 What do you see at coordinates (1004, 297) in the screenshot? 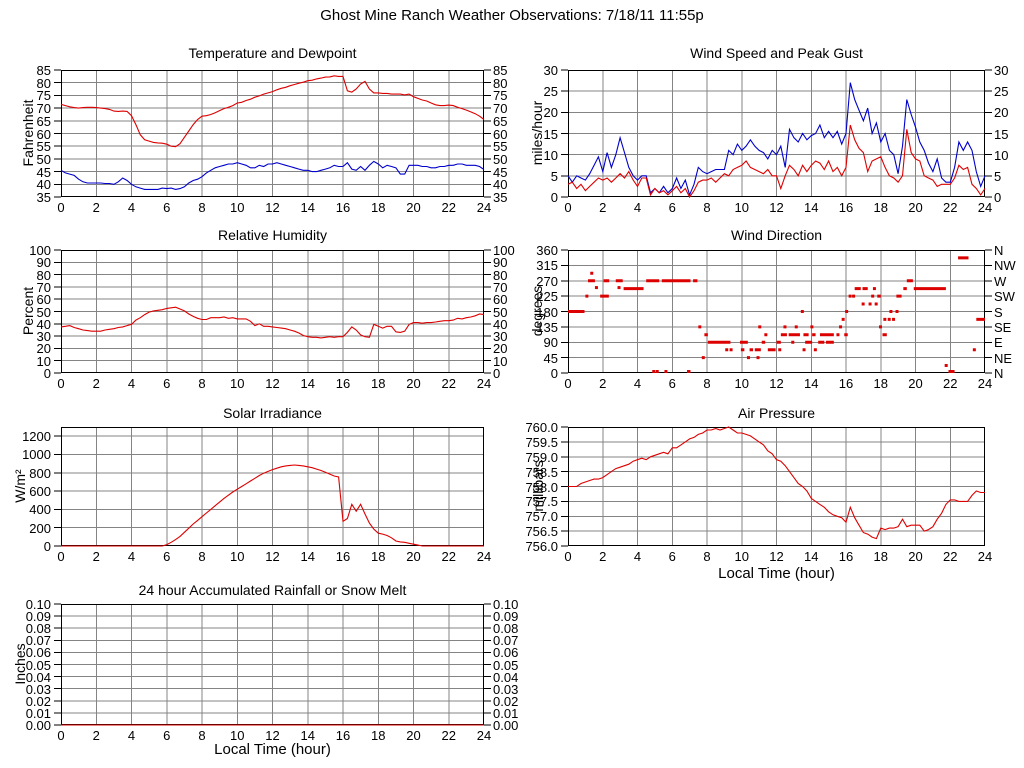
I see `tick-label: SW` at bounding box center [1004, 297].